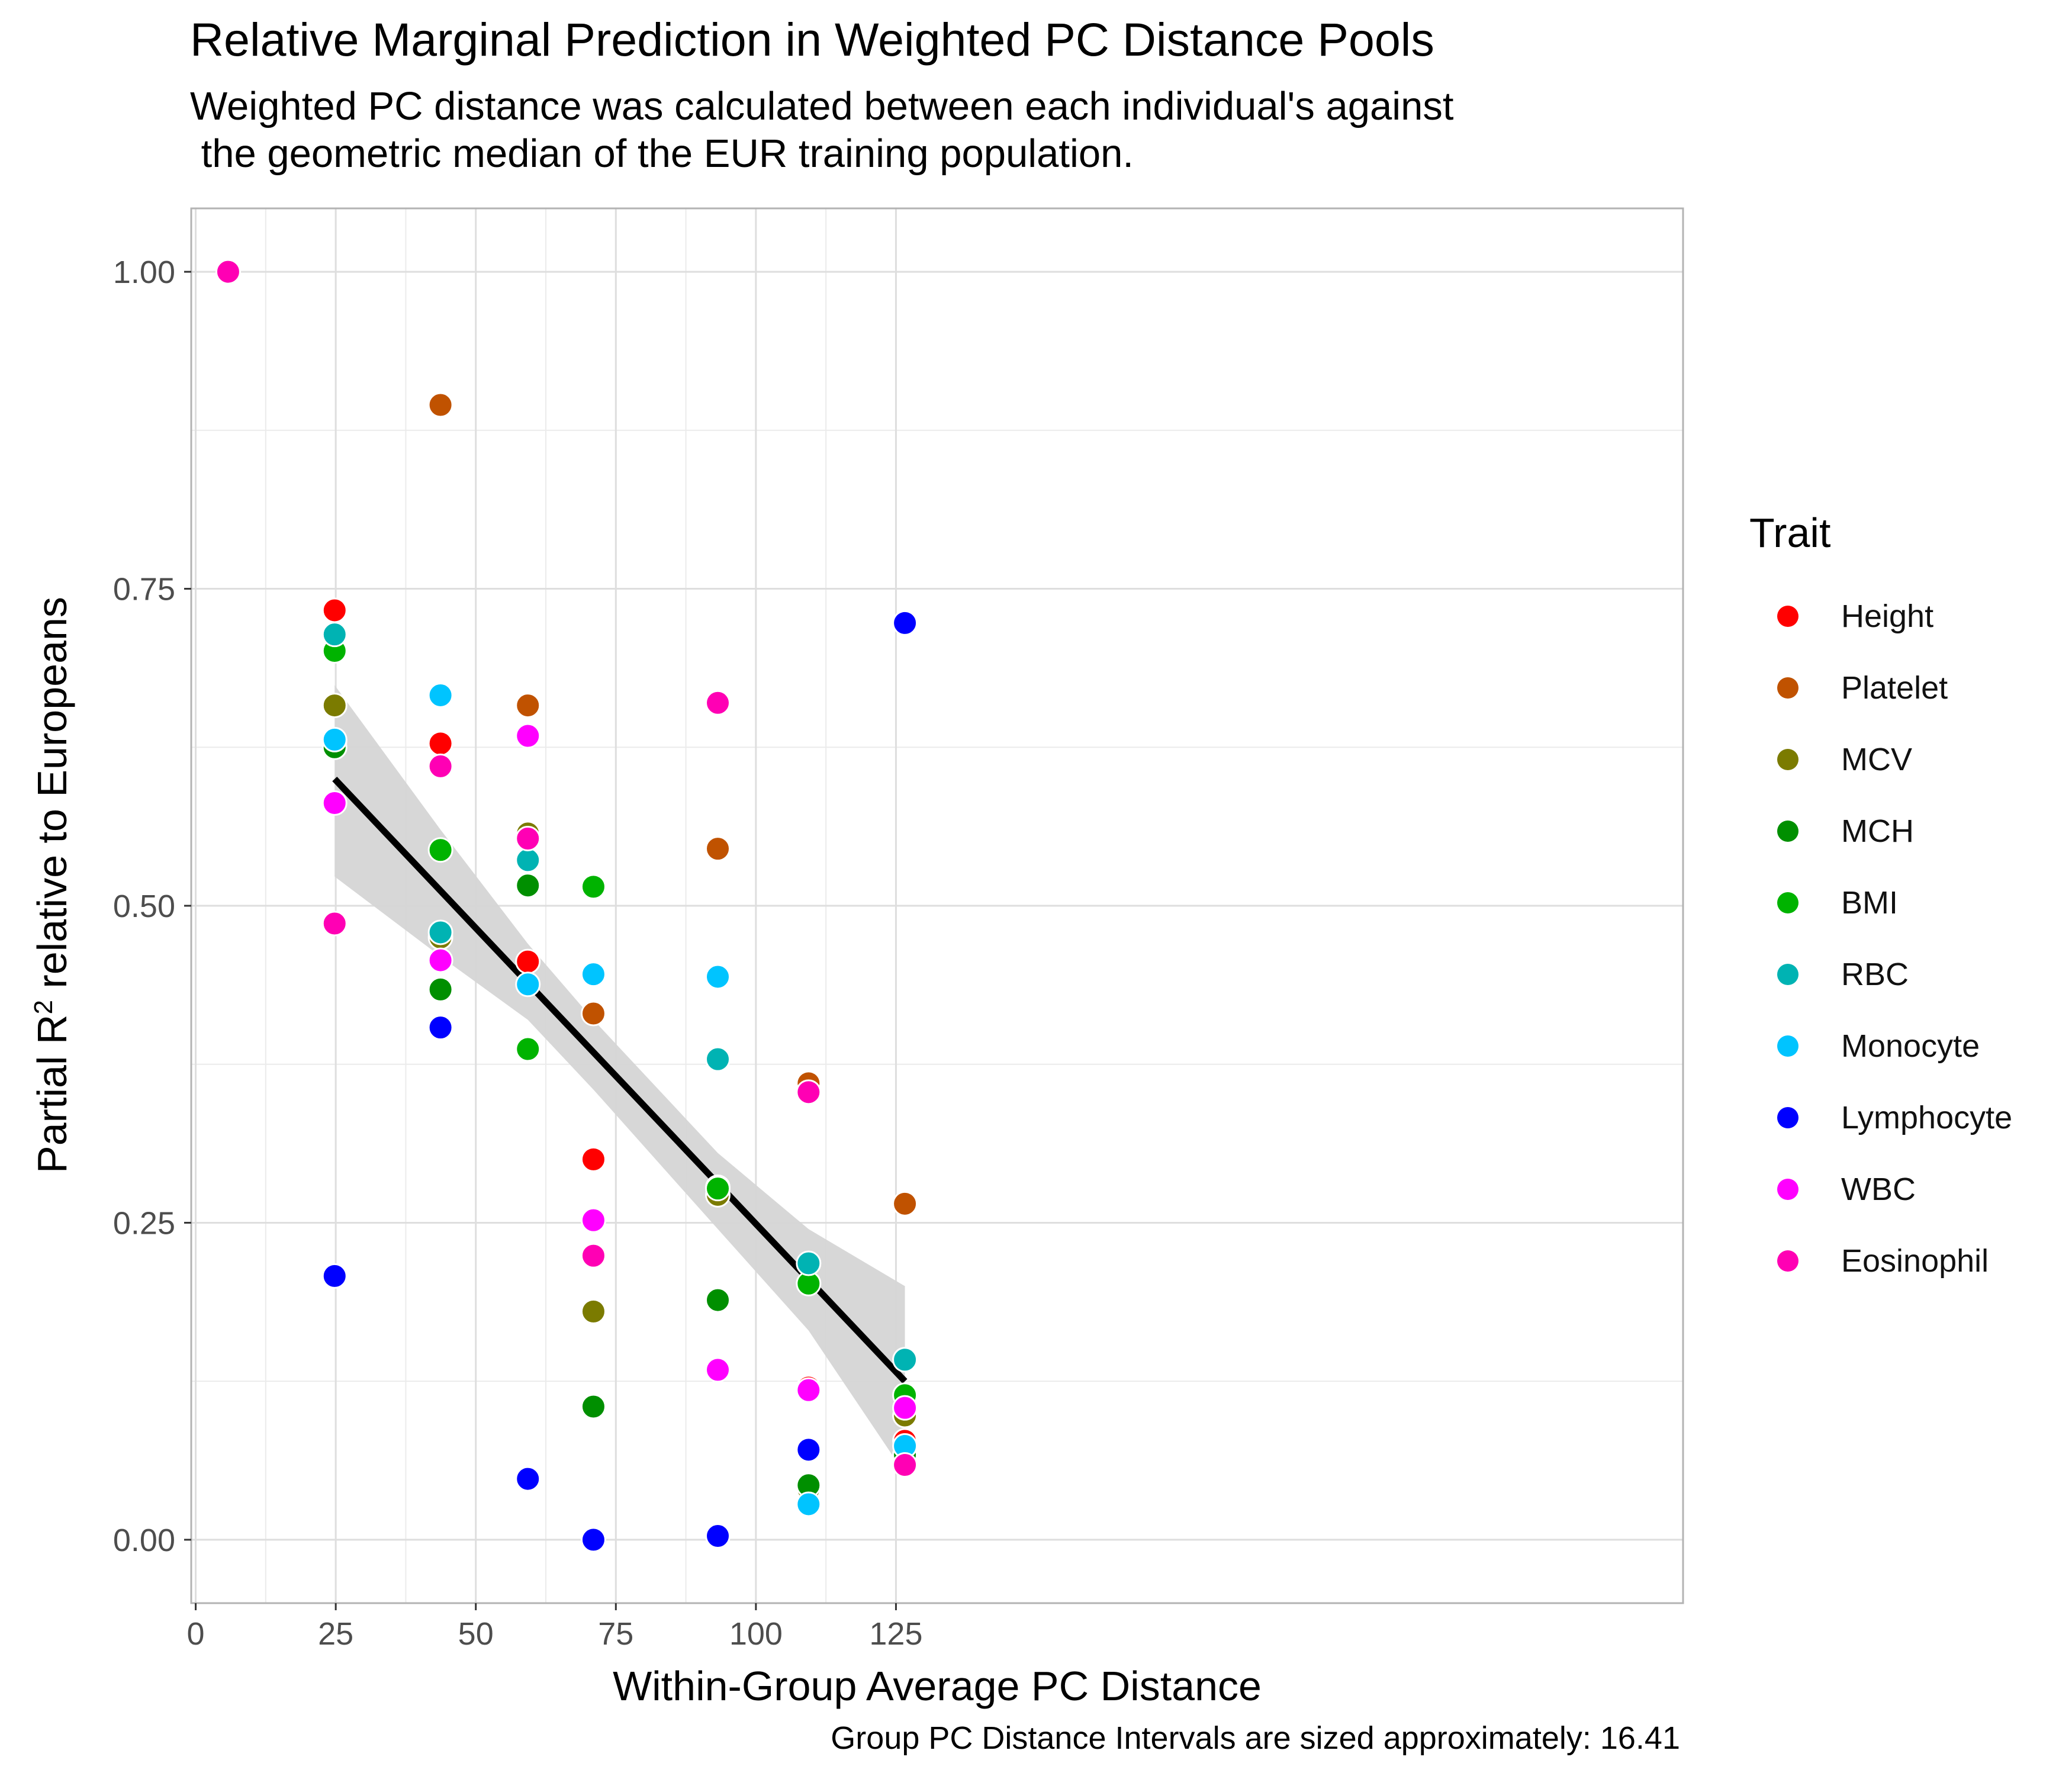  I want to click on legend-label-height: Height, so click(1887, 616).